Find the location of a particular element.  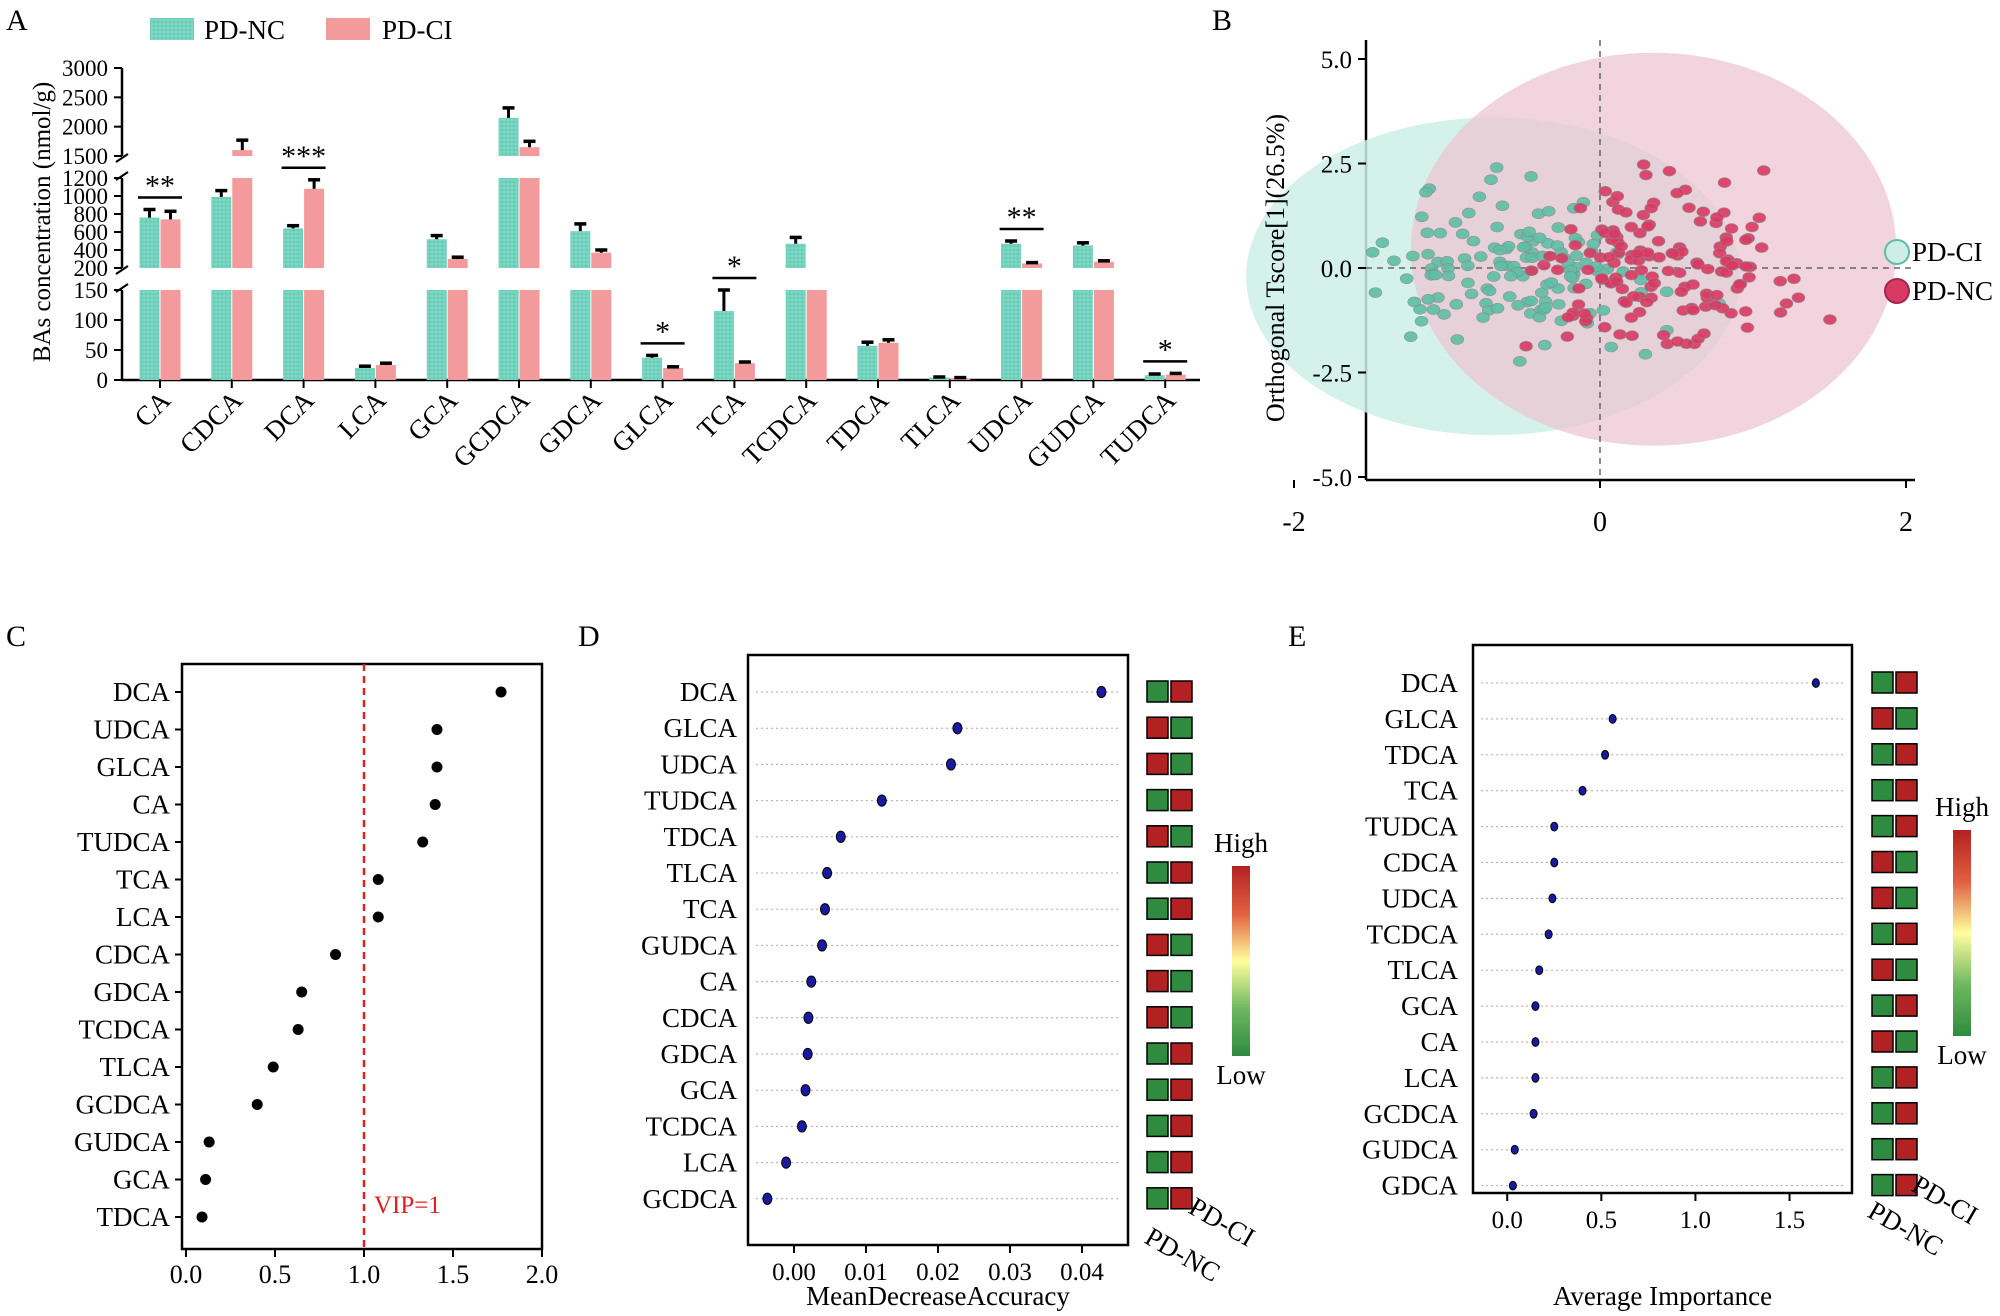

importance-point-tudca is located at coordinates (881, 800).